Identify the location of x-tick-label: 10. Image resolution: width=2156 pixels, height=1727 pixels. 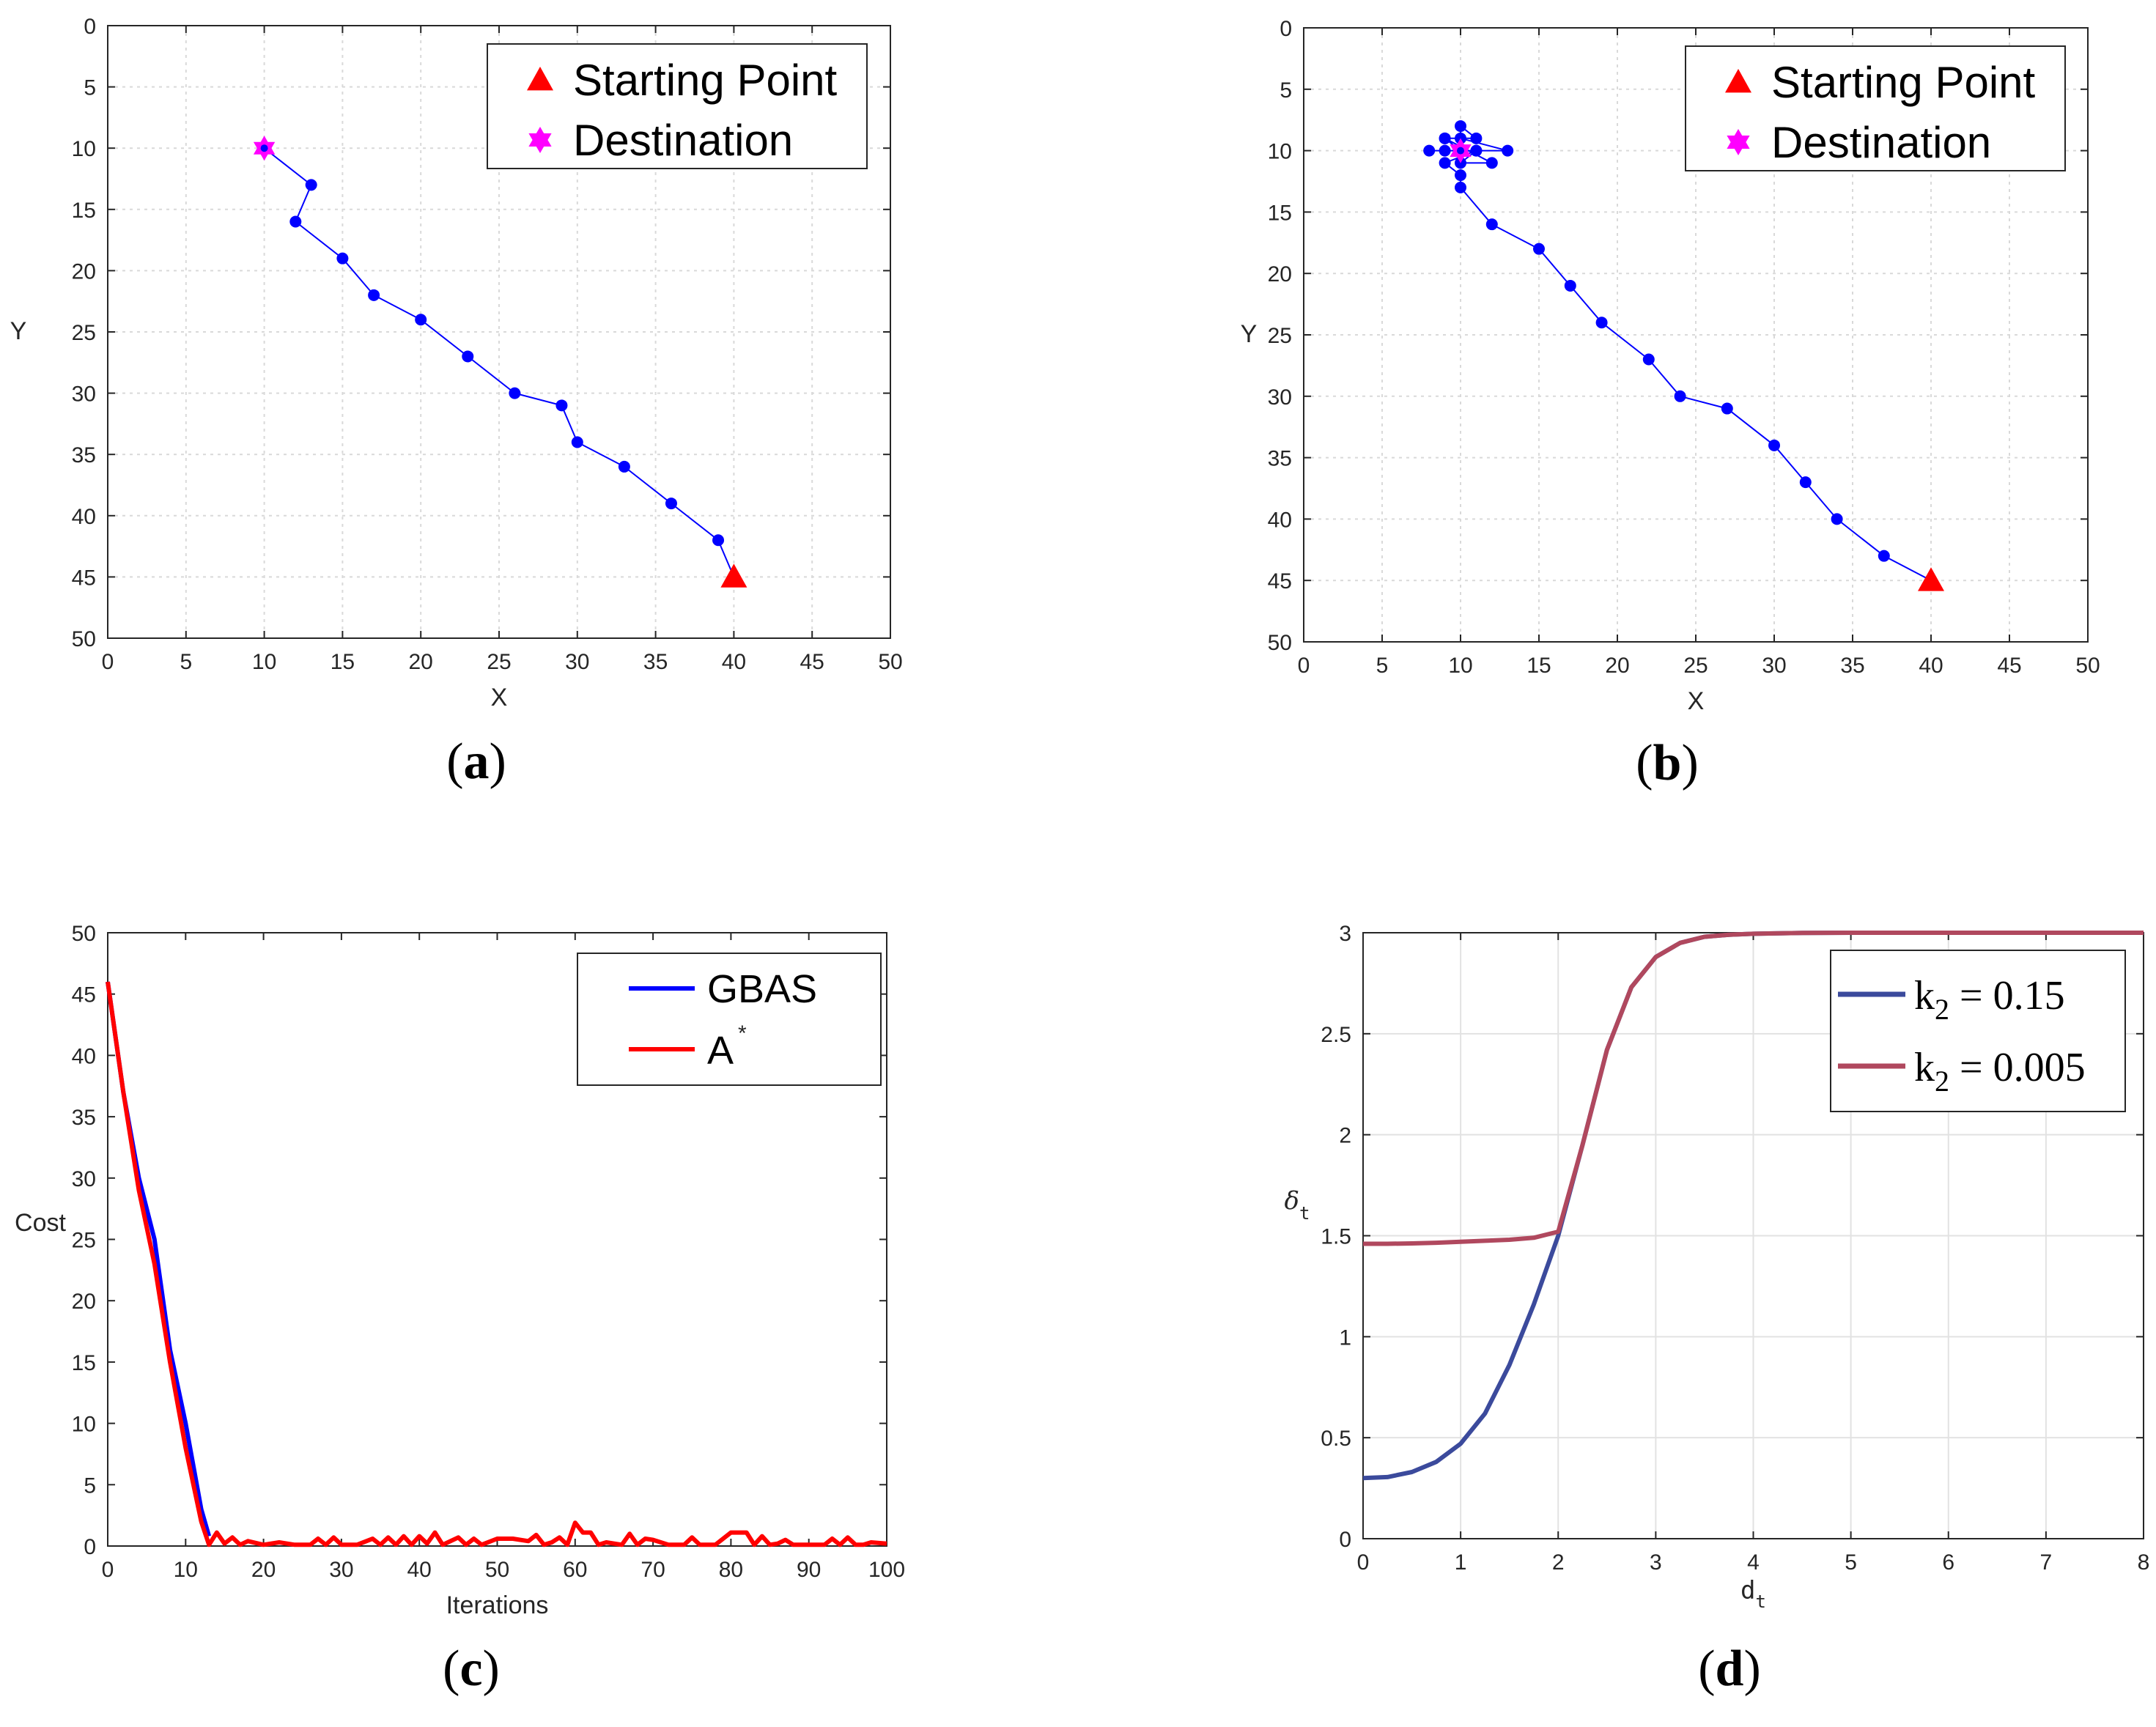
(1460, 666).